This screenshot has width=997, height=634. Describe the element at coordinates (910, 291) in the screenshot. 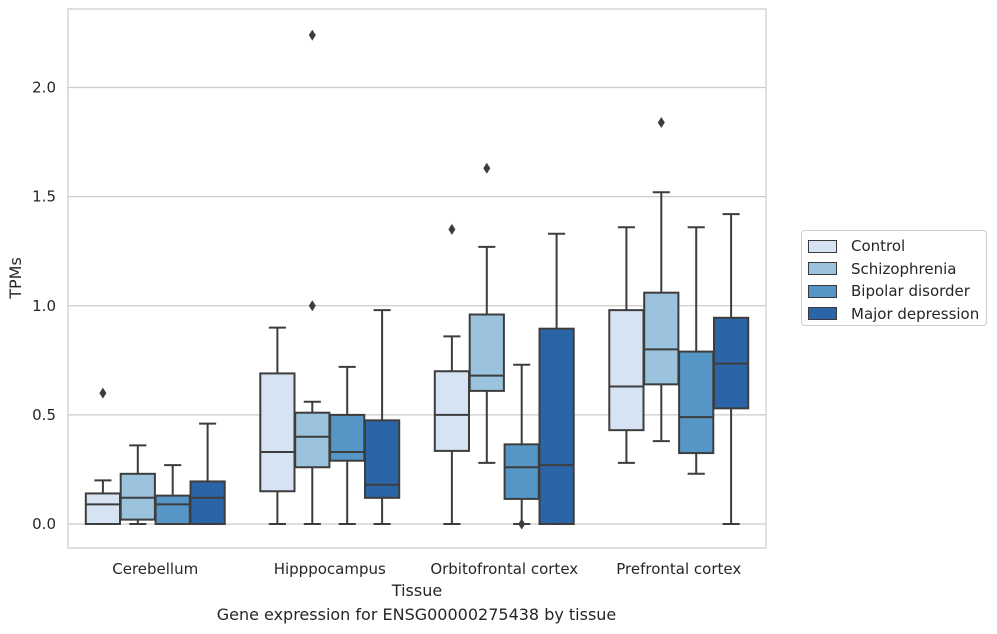

I see `legend-label-bipolar-disorder: Bipolar disorder` at that location.